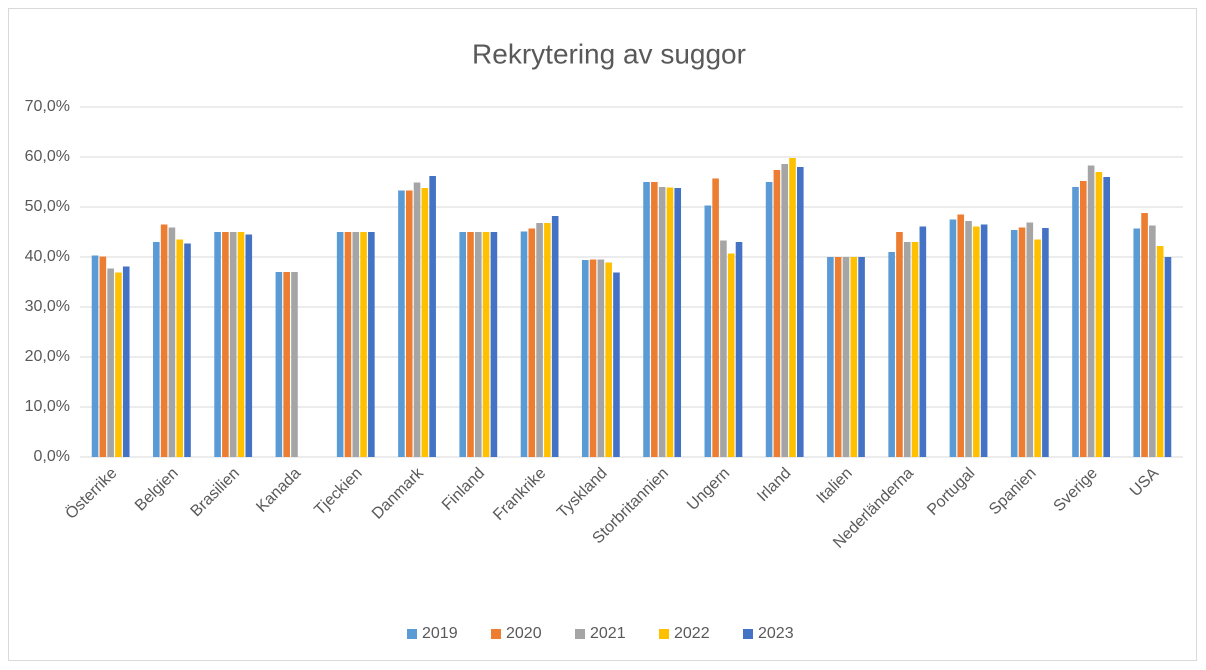 This screenshot has width=1206, height=670. What do you see at coordinates (47, 406) in the screenshot?
I see `y-tick-label: 10,0%` at bounding box center [47, 406].